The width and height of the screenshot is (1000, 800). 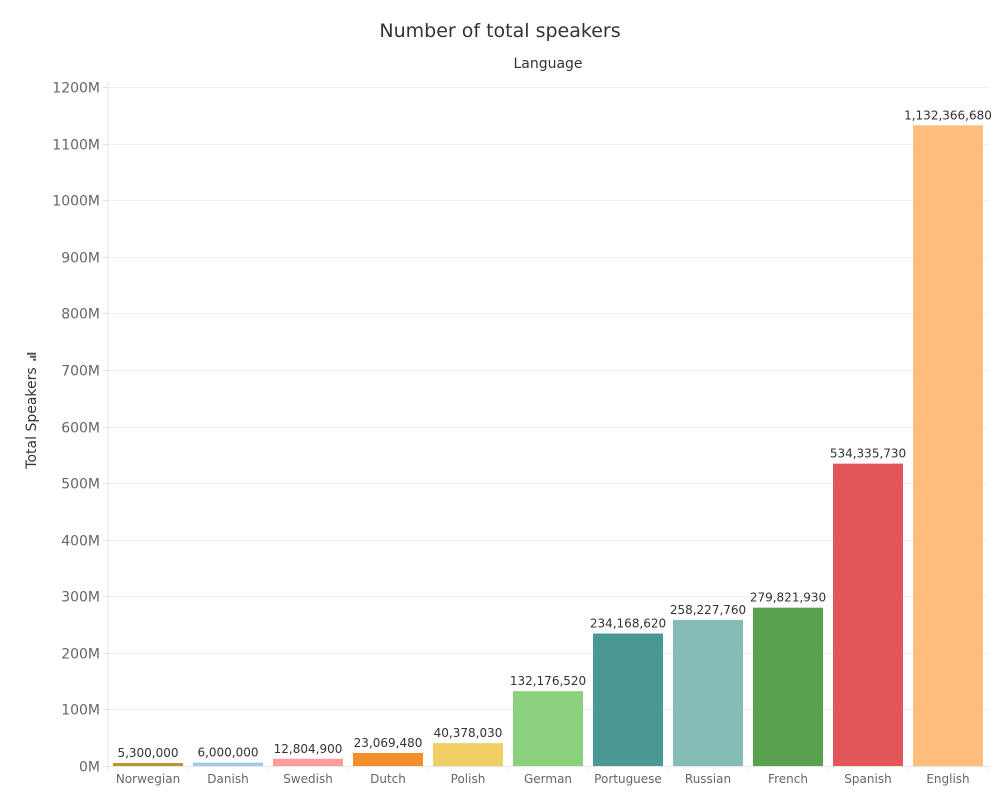 I want to click on y-tick-label: 1200M, so click(x=76, y=89).